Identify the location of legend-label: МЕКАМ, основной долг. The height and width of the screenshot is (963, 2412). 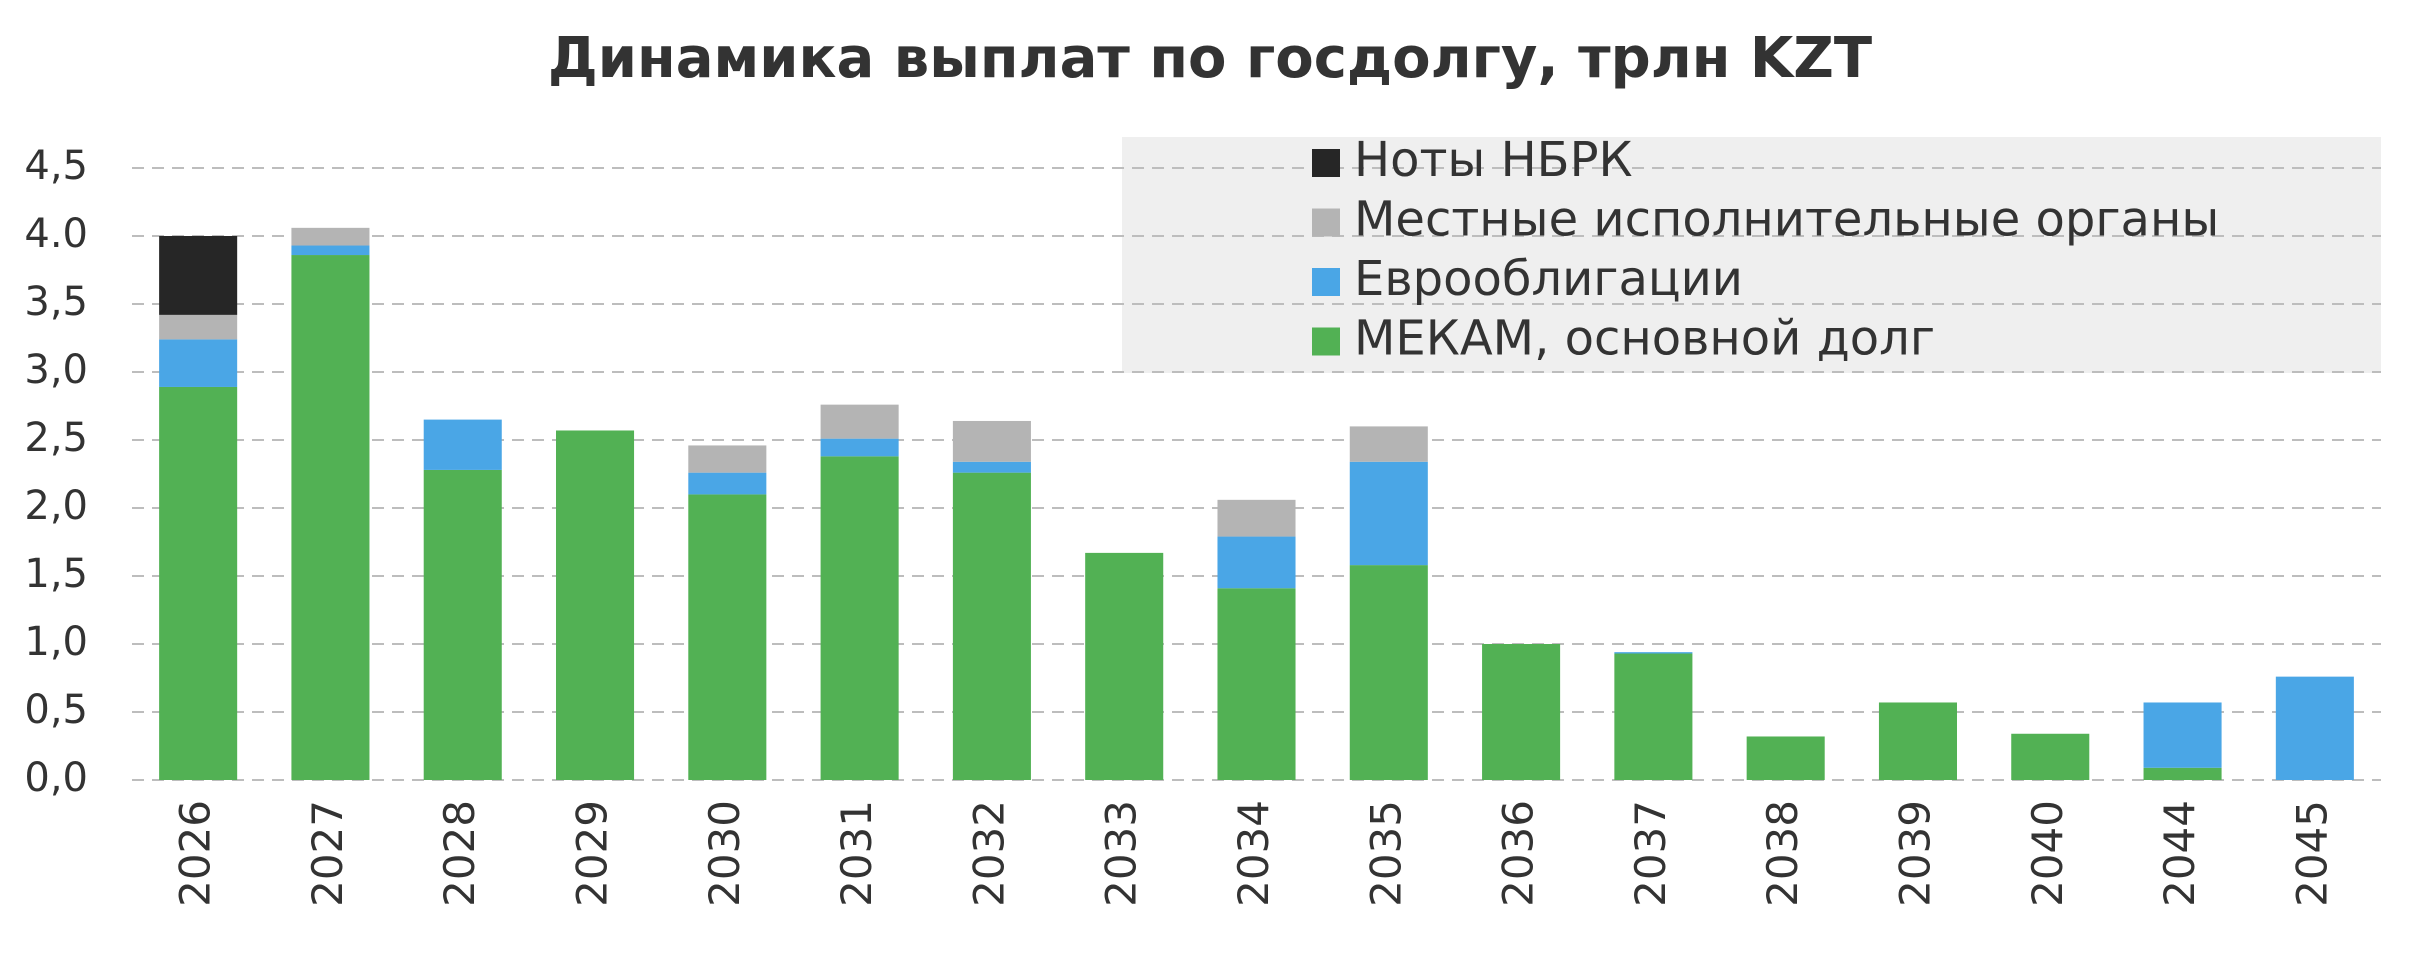
(1644, 339).